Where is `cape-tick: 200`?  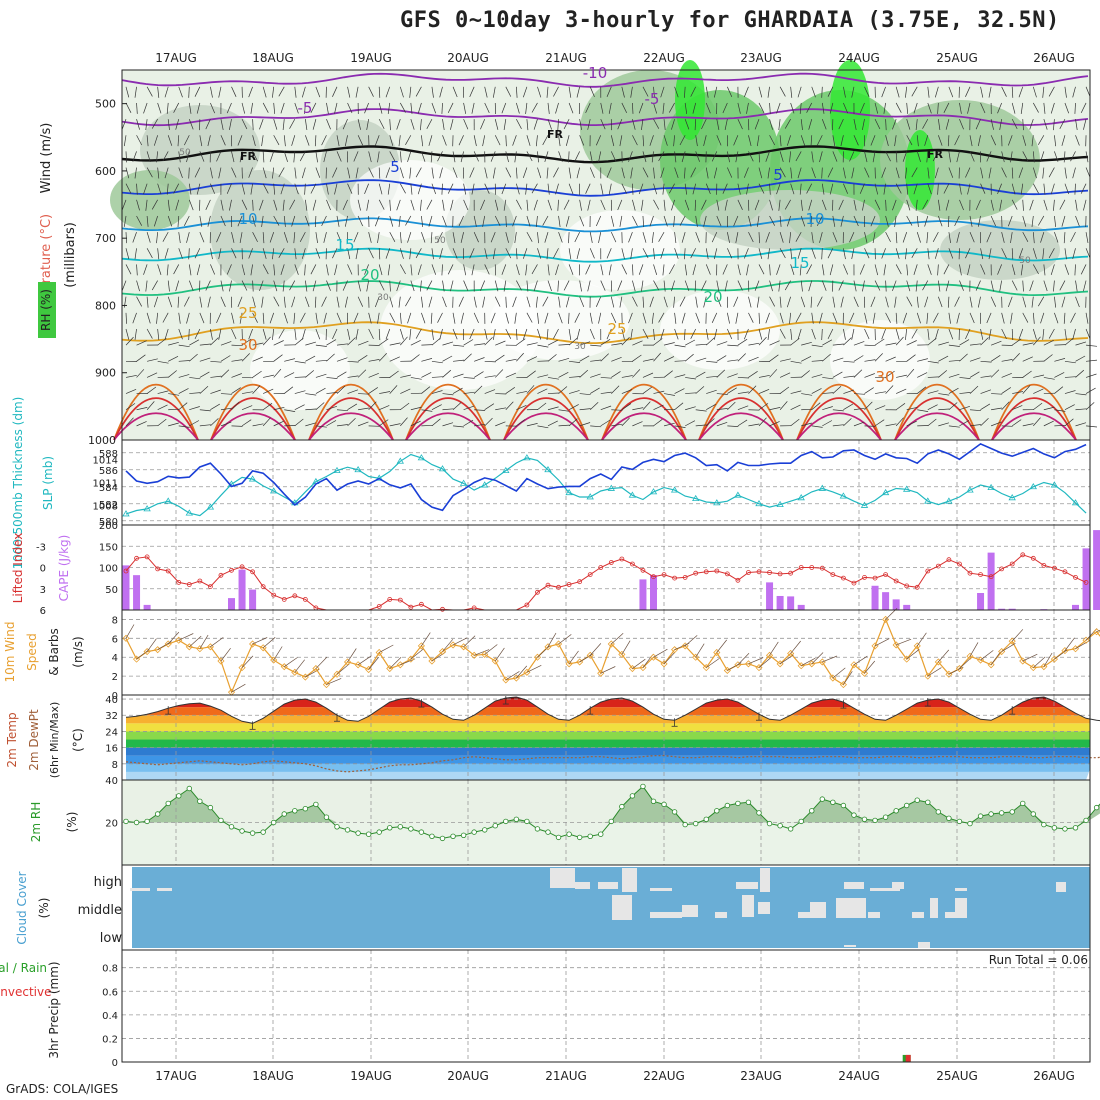
cape-tick: 200 is located at coordinates (108, 526).